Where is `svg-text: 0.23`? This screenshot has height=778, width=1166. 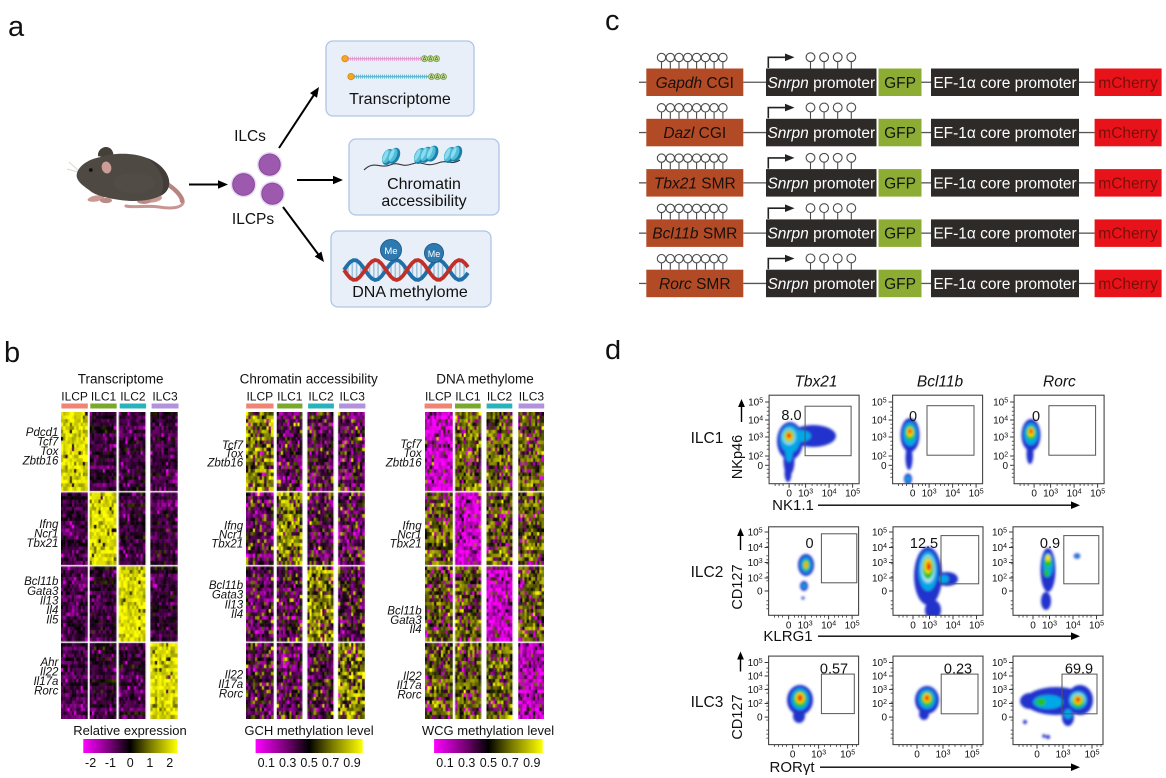 svg-text: 0.23 is located at coordinates (958, 670).